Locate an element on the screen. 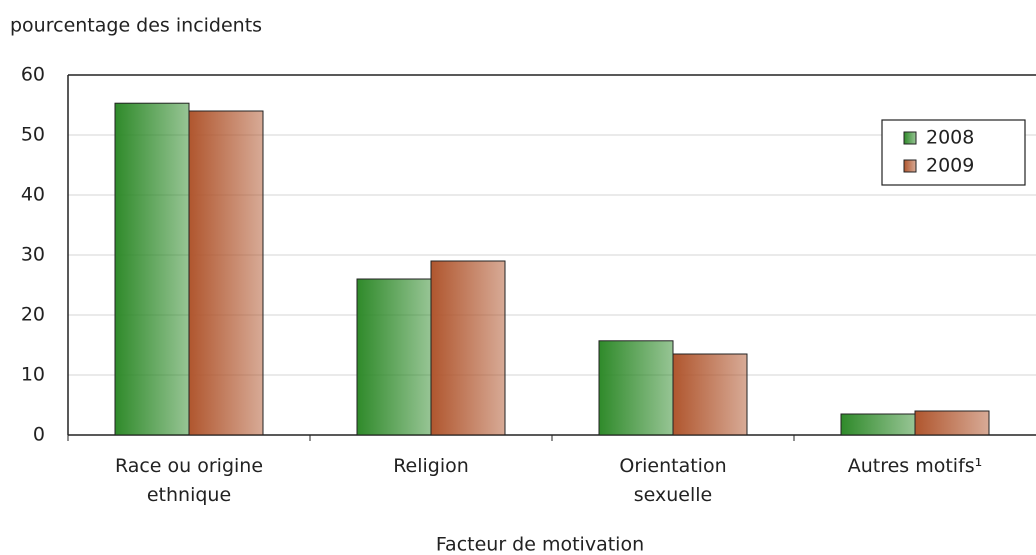 The height and width of the screenshot is (555, 1036). y-tick-label: 10 is located at coordinates (33, 375).